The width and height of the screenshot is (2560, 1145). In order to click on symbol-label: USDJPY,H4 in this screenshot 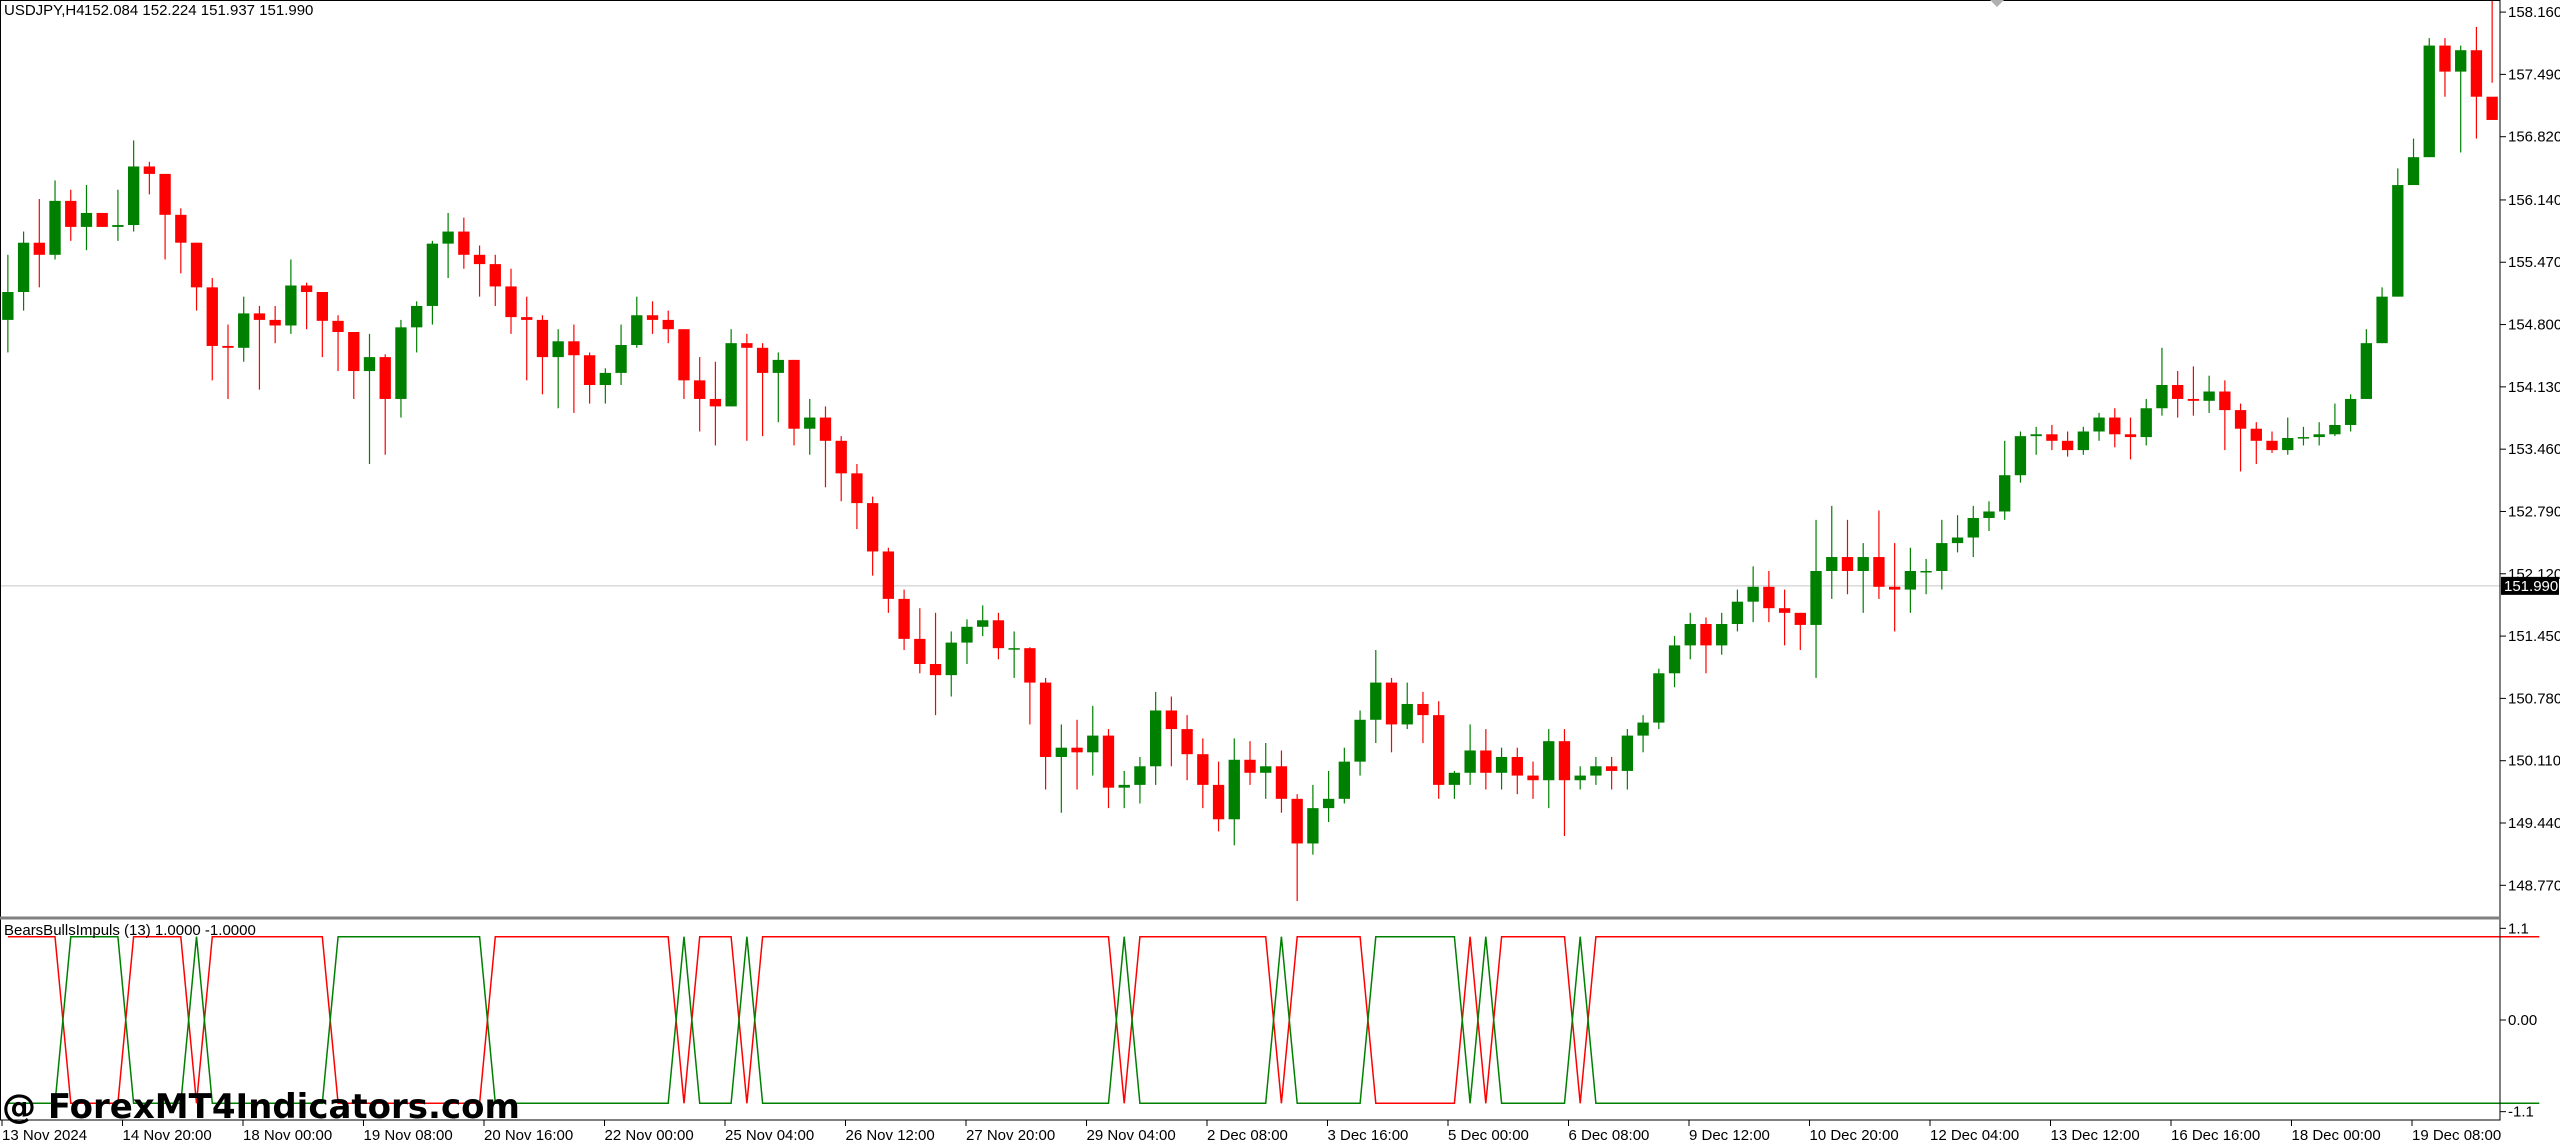, I will do `click(44, 10)`.